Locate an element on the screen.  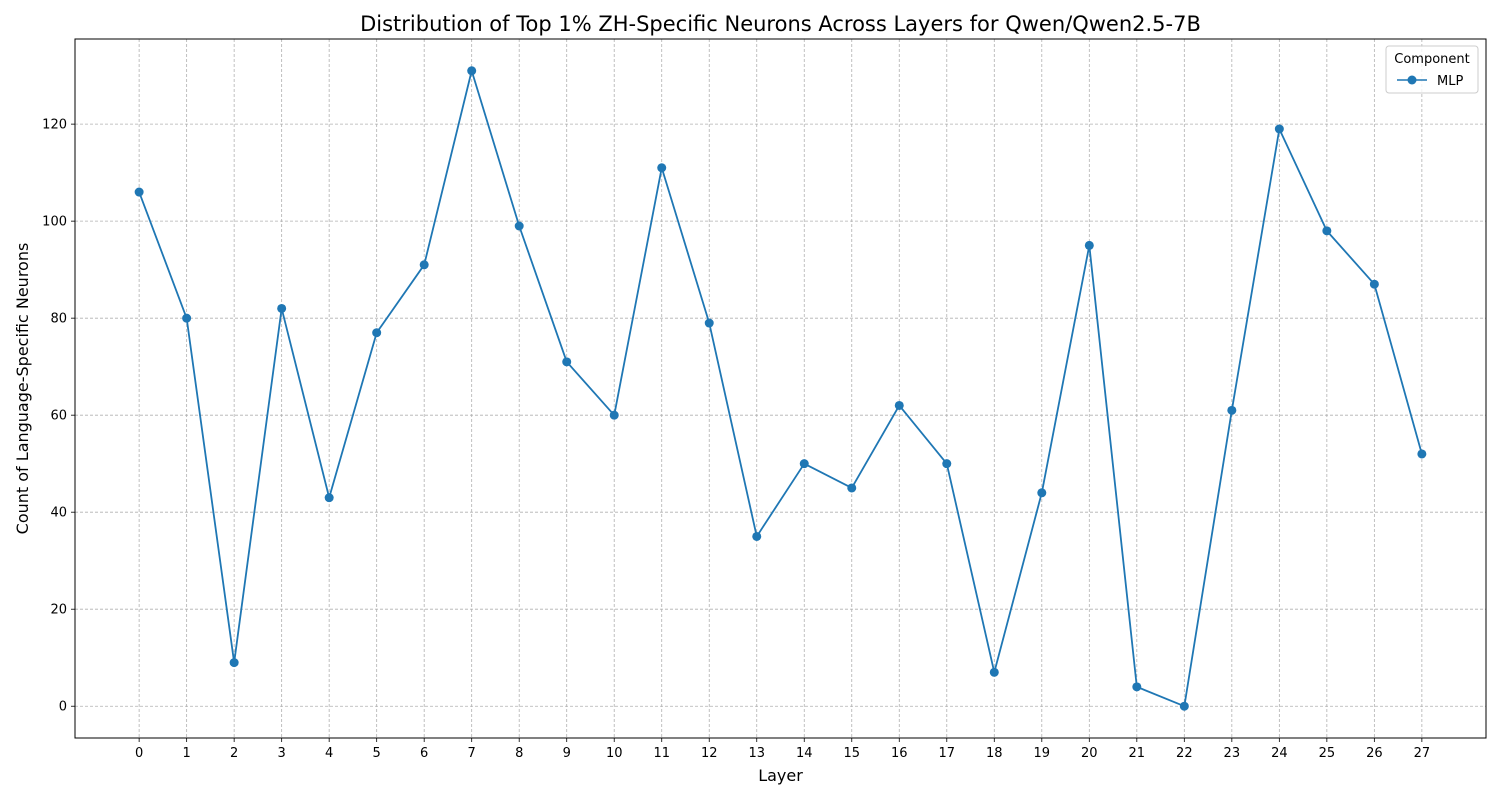
x-tick-label: 24 is located at coordinates (1279, 753).